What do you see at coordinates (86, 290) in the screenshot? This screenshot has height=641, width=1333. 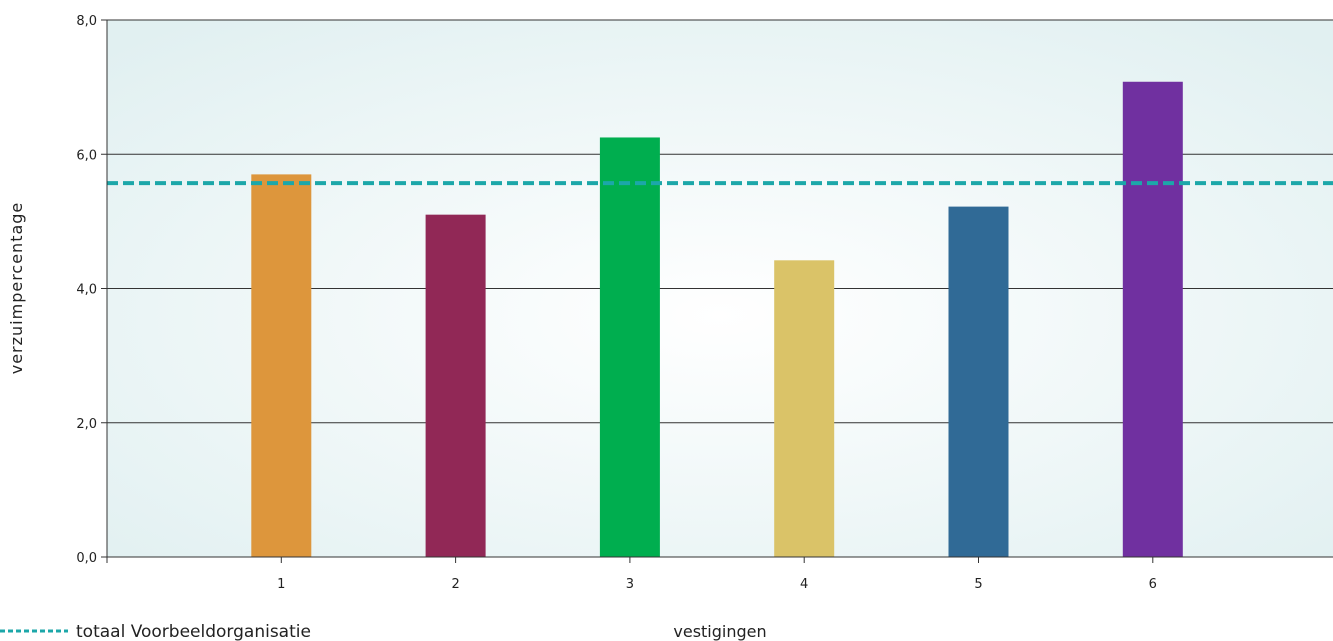 I see `y-tick-label: 4,0` at bounding box center [86, 290].